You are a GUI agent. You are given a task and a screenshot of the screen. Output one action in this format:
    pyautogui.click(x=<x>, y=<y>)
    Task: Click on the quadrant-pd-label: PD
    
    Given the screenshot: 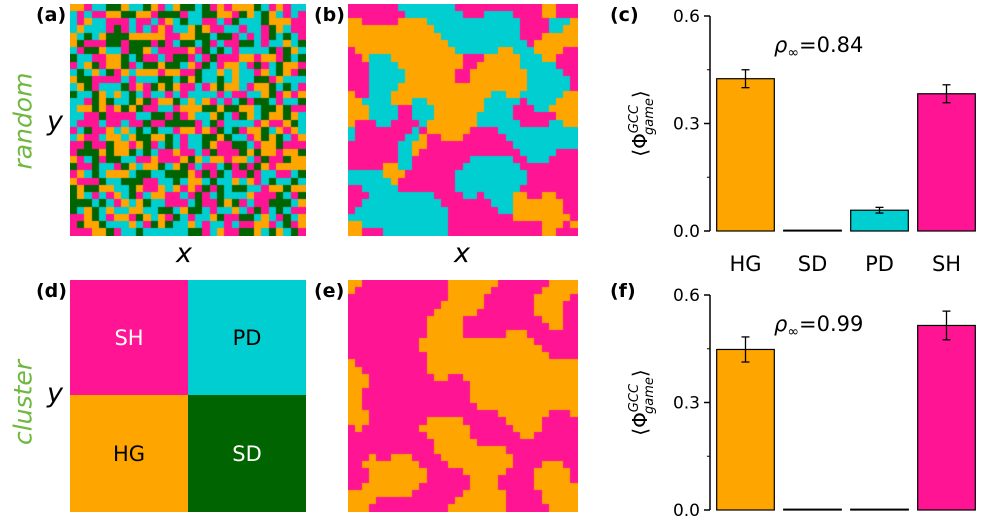 What is the action you would take?
    pyautogui.click(x=247, y=337)
    